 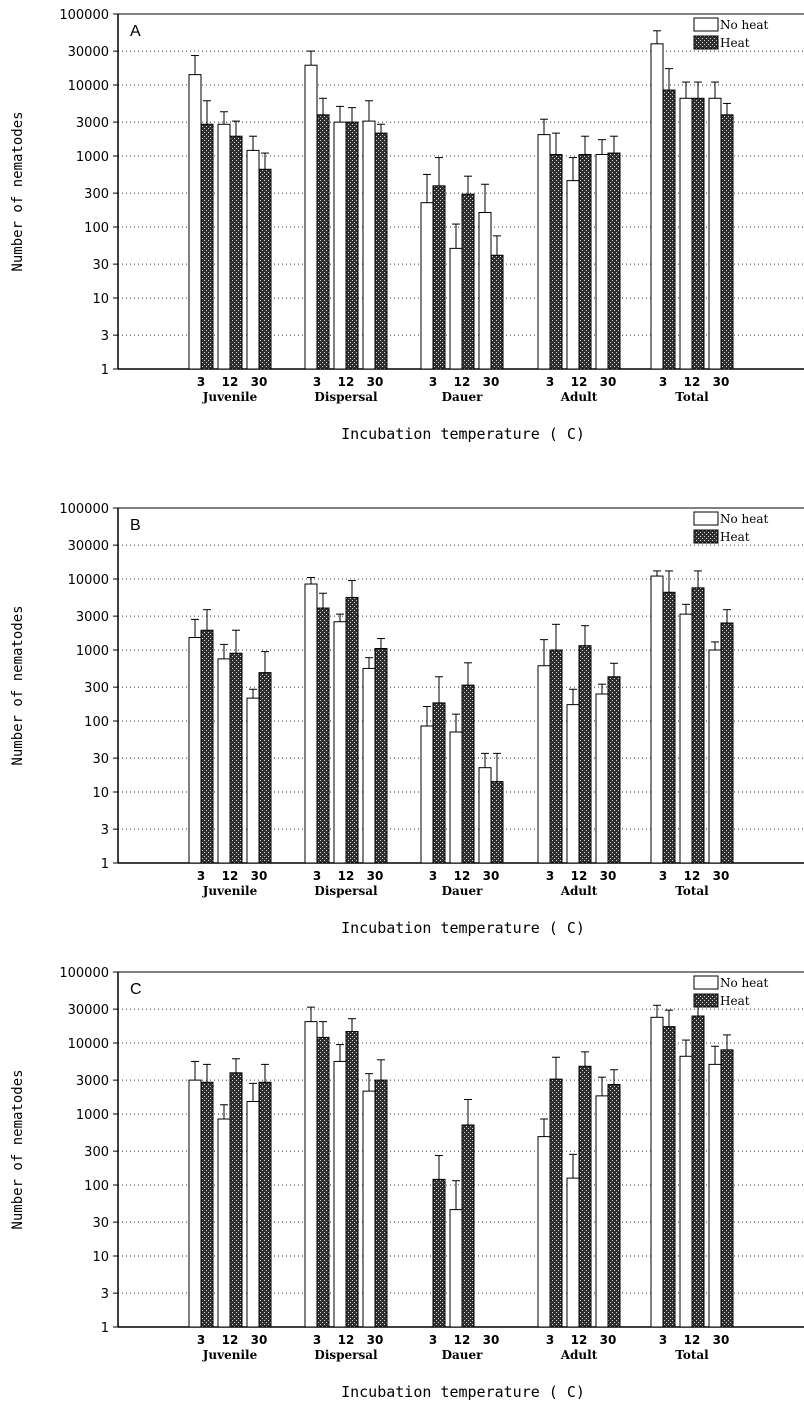 I want to click on group-label-dauer: Dauer, so click(x=463, y=891).